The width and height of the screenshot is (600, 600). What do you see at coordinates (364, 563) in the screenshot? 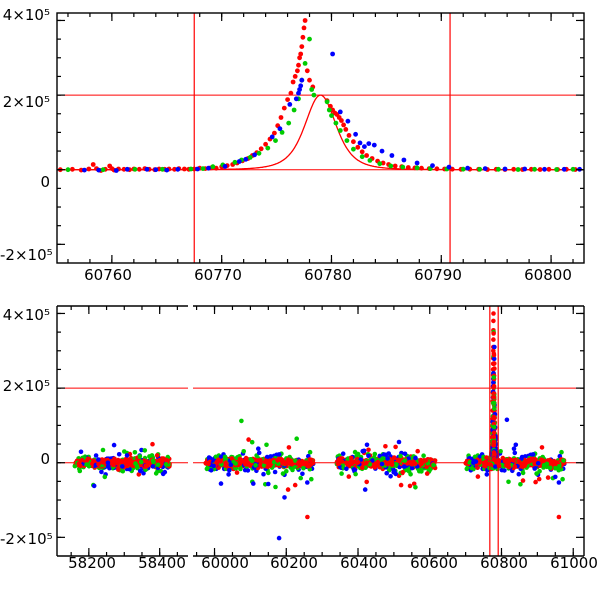
I see `bottom-xtick-label-60400: 60400` at bounding box center [364, 563].